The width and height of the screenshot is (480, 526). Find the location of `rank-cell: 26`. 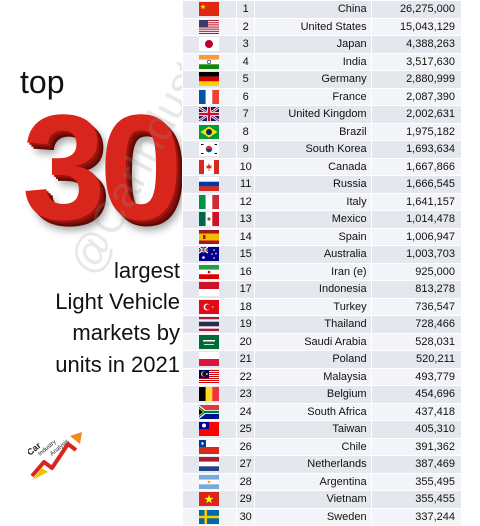

rank-cell: 26 is located at coordinates (245, 446).